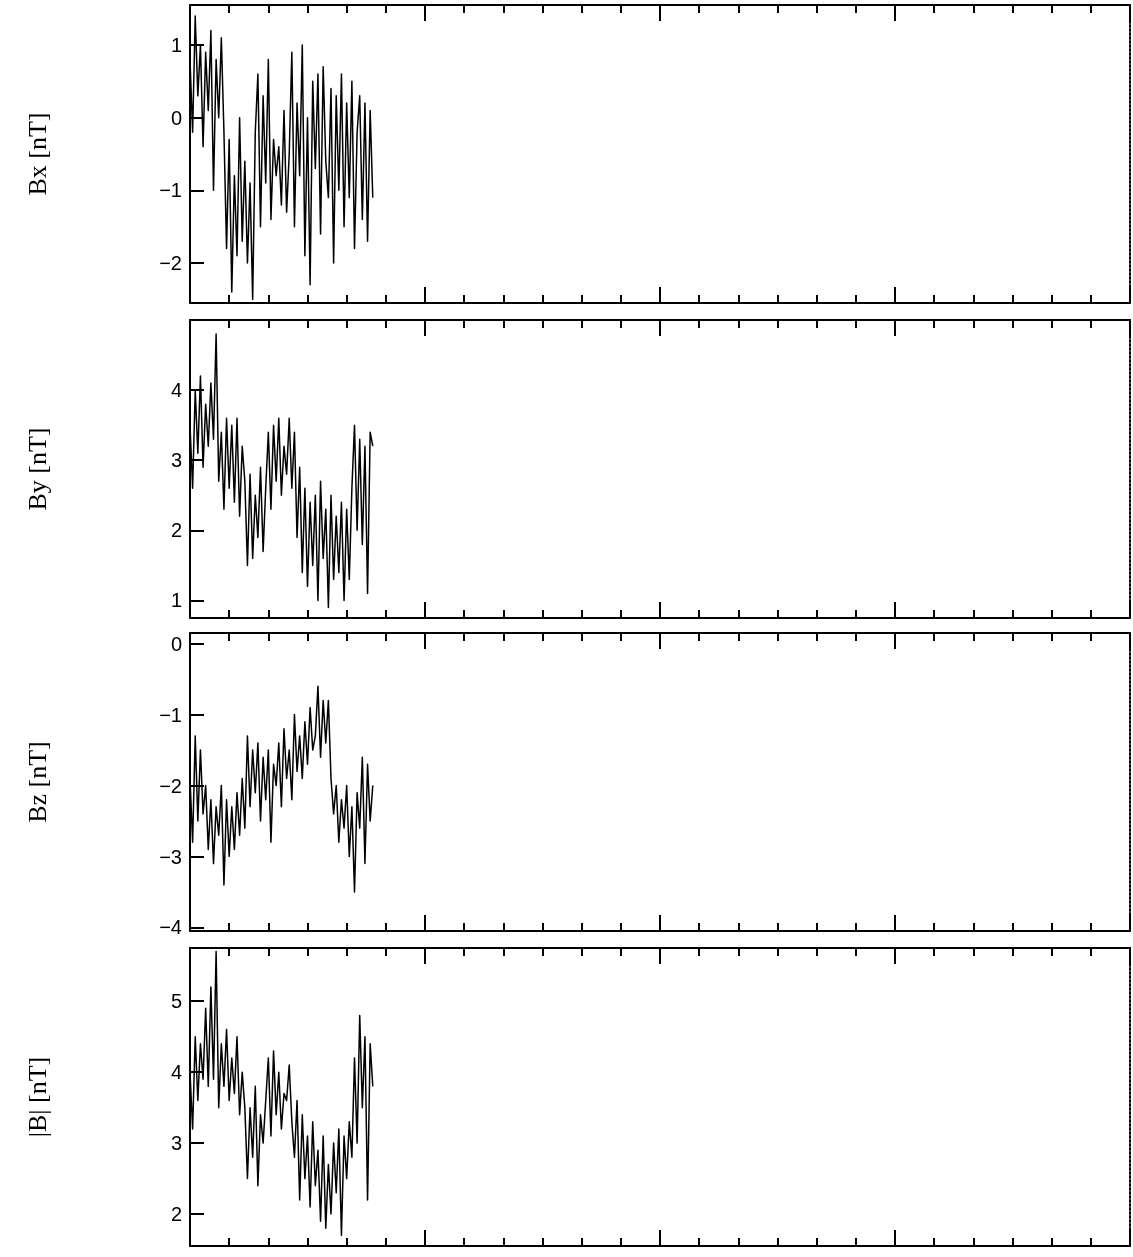 This screenshot has width=1133, height=1257. Describe the element at coordinates (37, 1097) in the screenshot. I see `y-axis-title: |B| [nT]` at that location.